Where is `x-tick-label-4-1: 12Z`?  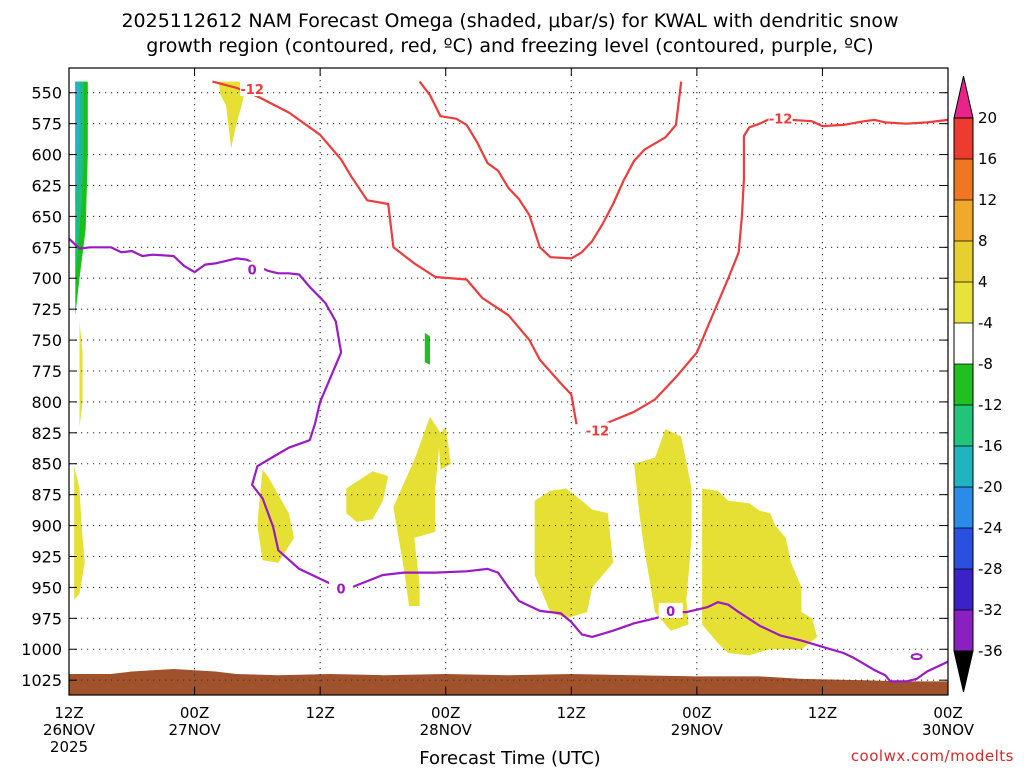
x-tick-label-4-1: 12Z is located at coordinates (571, 713).